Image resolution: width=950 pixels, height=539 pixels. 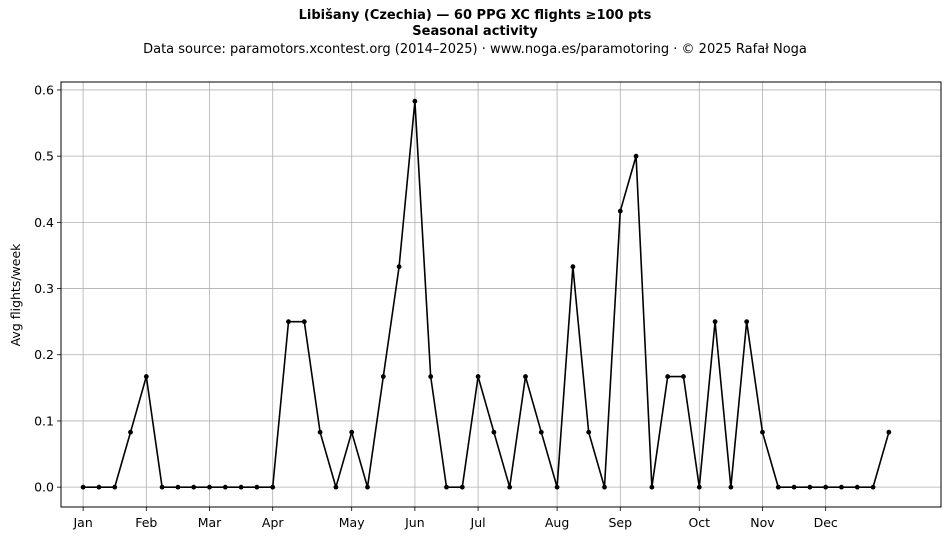 I want to click on x-tick-label: Mar, so click(x=210, y=522).